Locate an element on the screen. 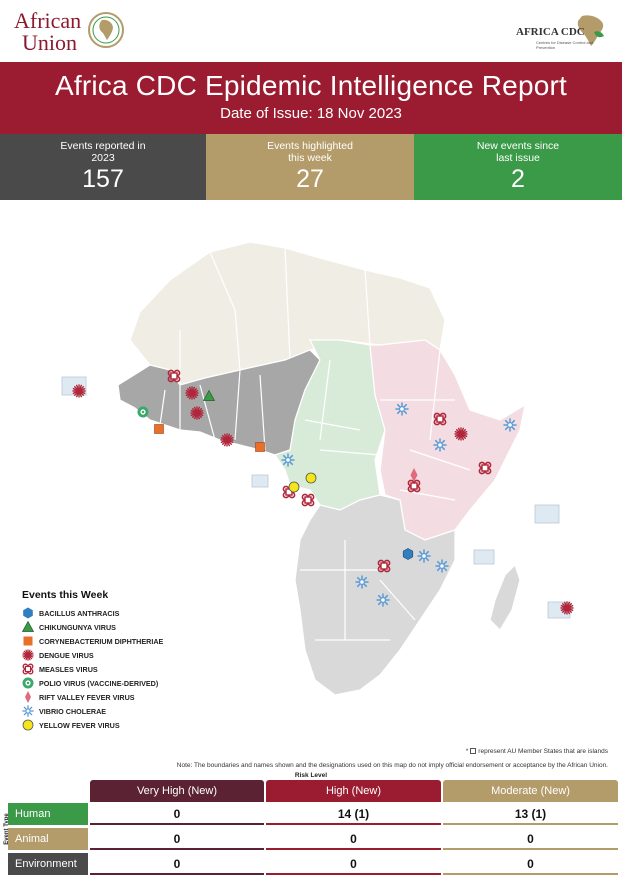  anthrax-marker is located at coordinates (408, 554).